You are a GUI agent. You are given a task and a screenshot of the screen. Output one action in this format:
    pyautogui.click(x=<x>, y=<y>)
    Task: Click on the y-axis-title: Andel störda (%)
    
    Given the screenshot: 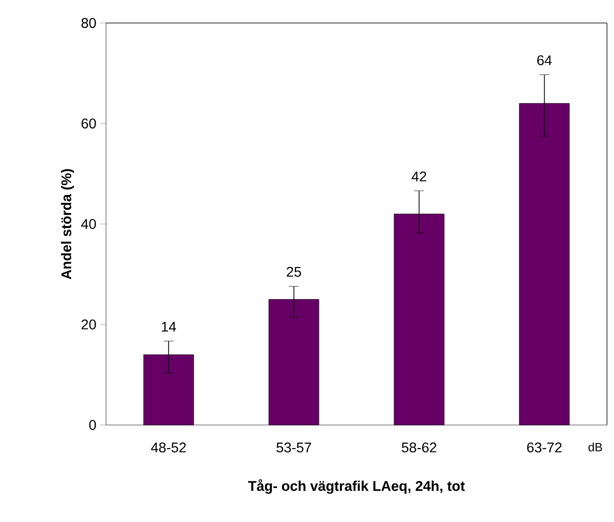 What is the action you would take?
    pyautogui.click(x=67, y=224)
    